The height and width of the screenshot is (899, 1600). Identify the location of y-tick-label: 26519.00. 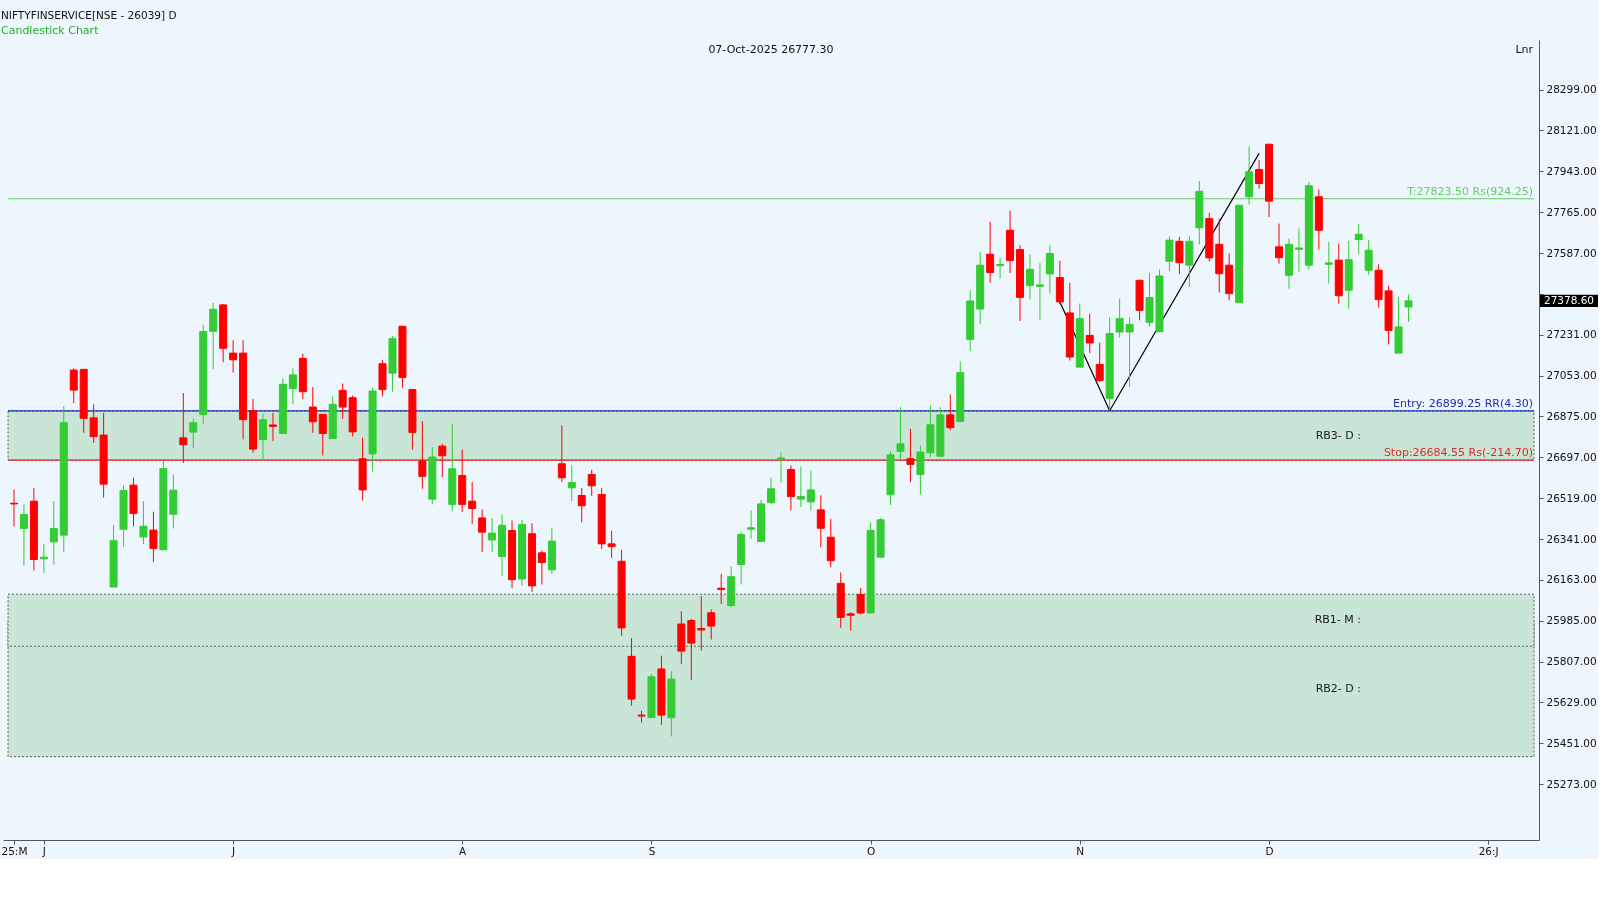
(1571, 497).